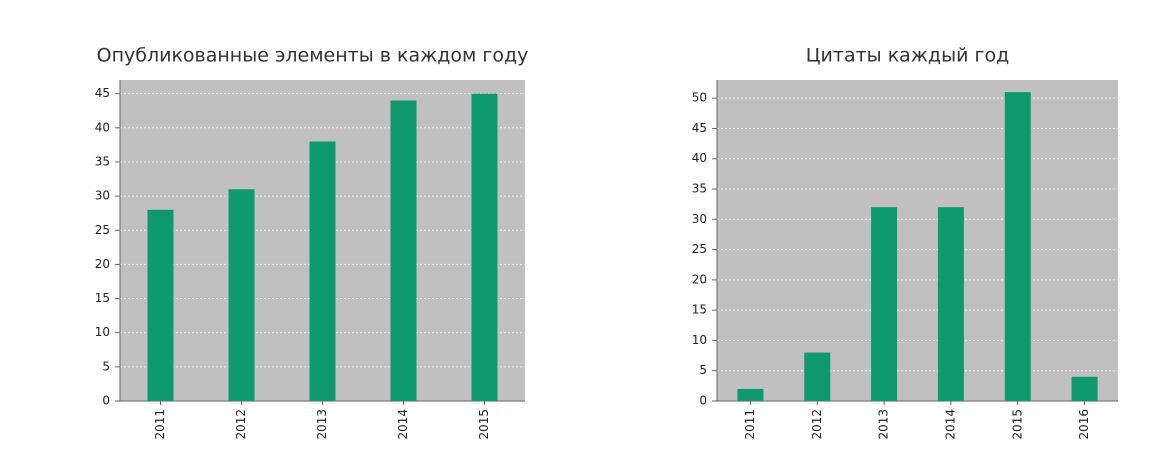  Describe the element at coordinates (907, 56) in the screenshot. I see `chart-title: Цитаты каждый год` at that location.